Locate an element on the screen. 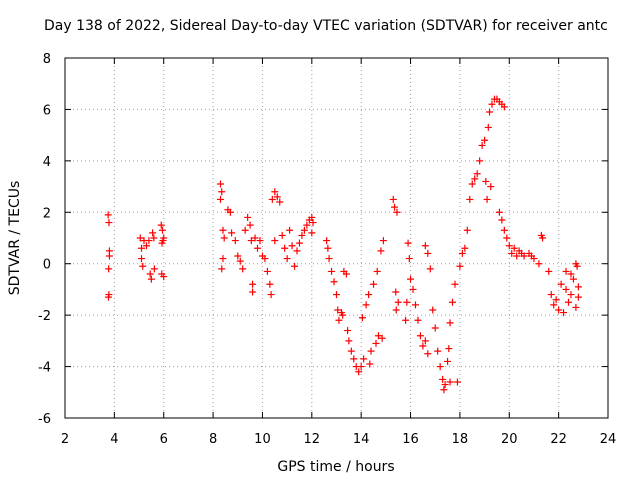 This screenshot has height=480, width=640. y-tick-label: -2 is located at coordinates (44, 316).